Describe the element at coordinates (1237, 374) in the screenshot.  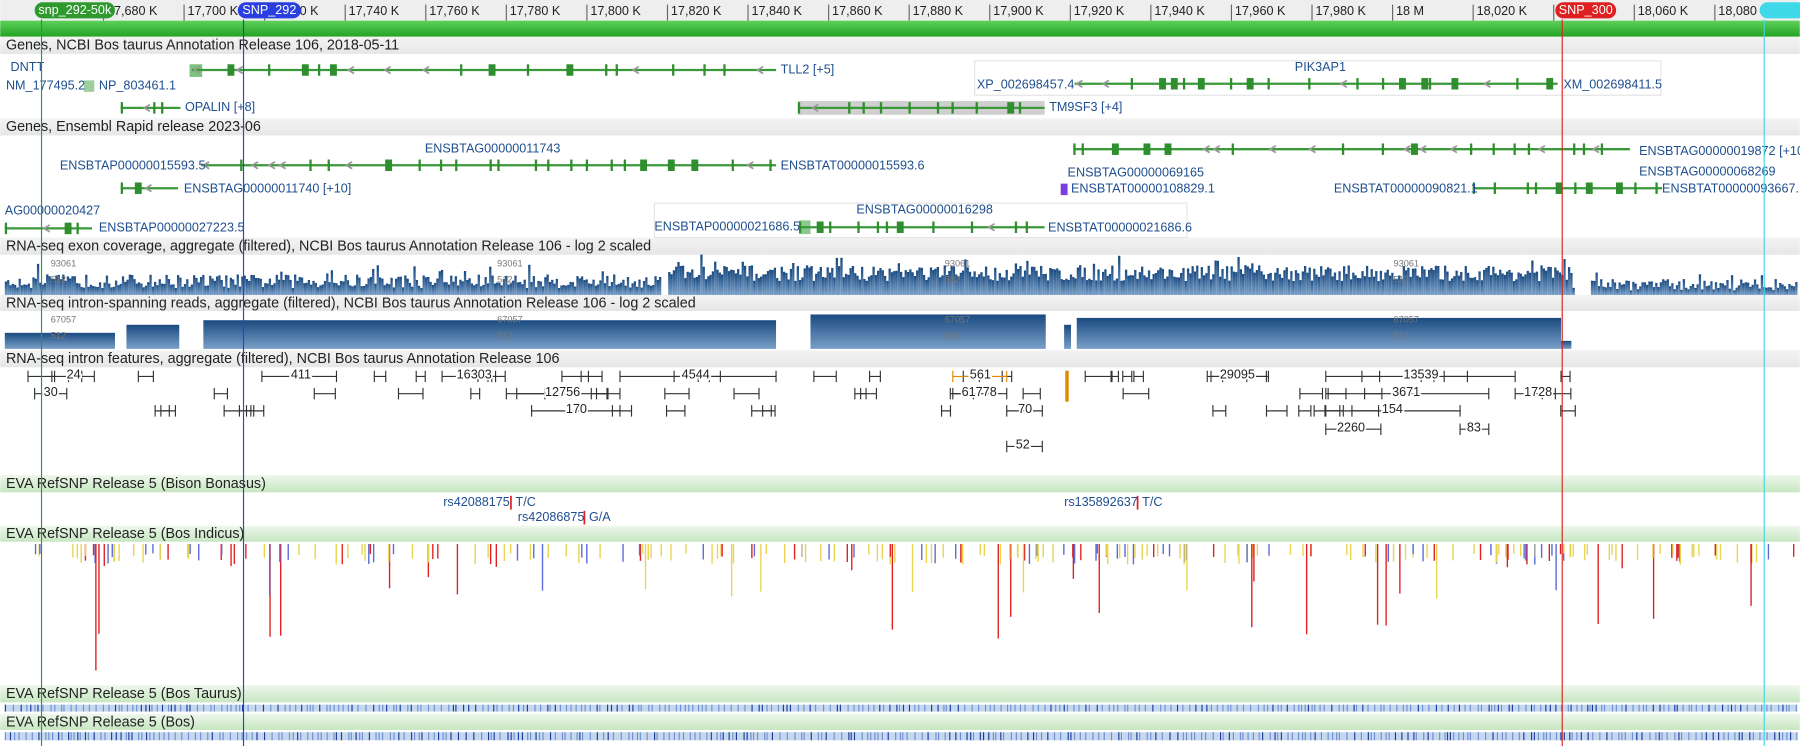
I see `intron-count: 29095` at that location.